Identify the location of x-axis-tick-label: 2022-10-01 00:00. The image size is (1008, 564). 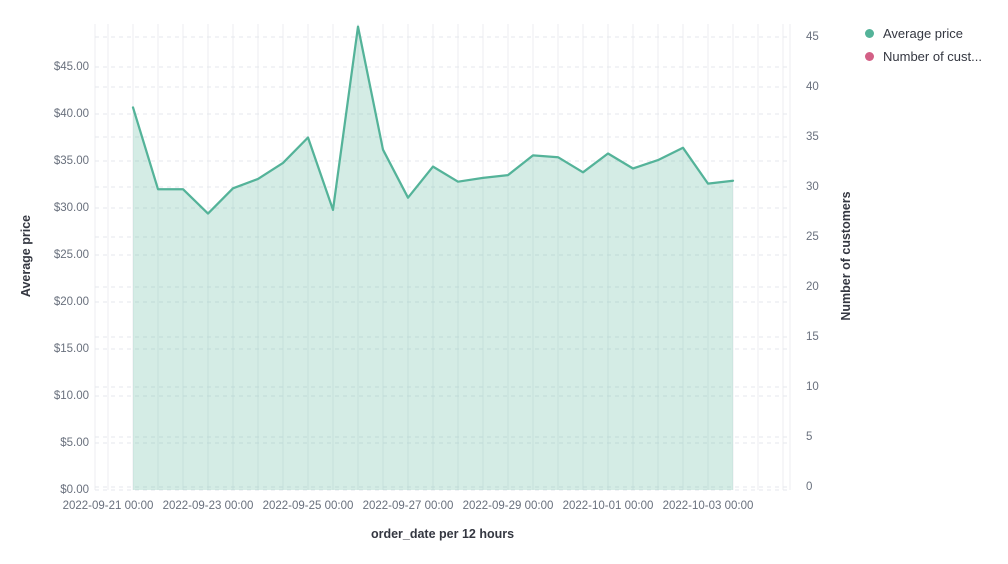
(608, 506).